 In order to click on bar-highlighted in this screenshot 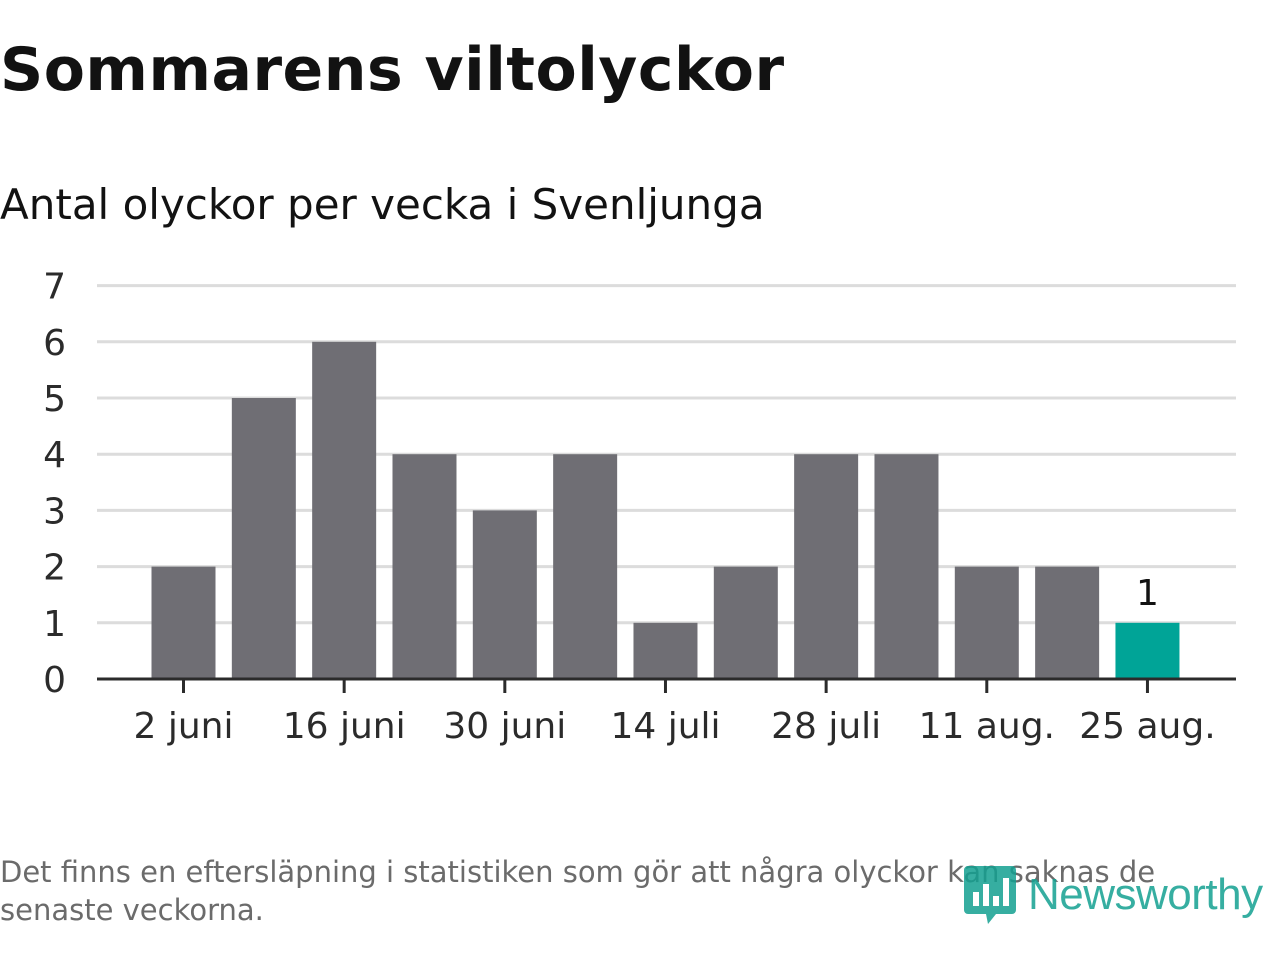, I will do `click(1147, 650)`.